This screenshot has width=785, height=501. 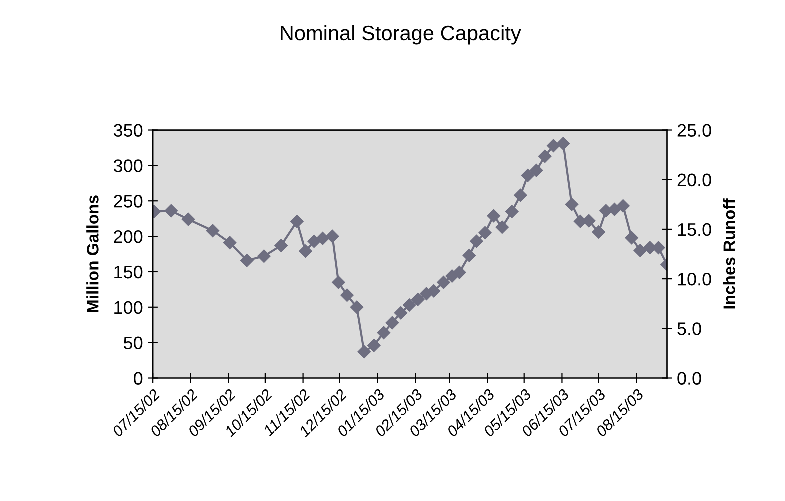 What do you see at coordinates (729, 253) in the screenshot?
I see `y2-axis-title: Inches Runoff` at bounding box center [729, 253].